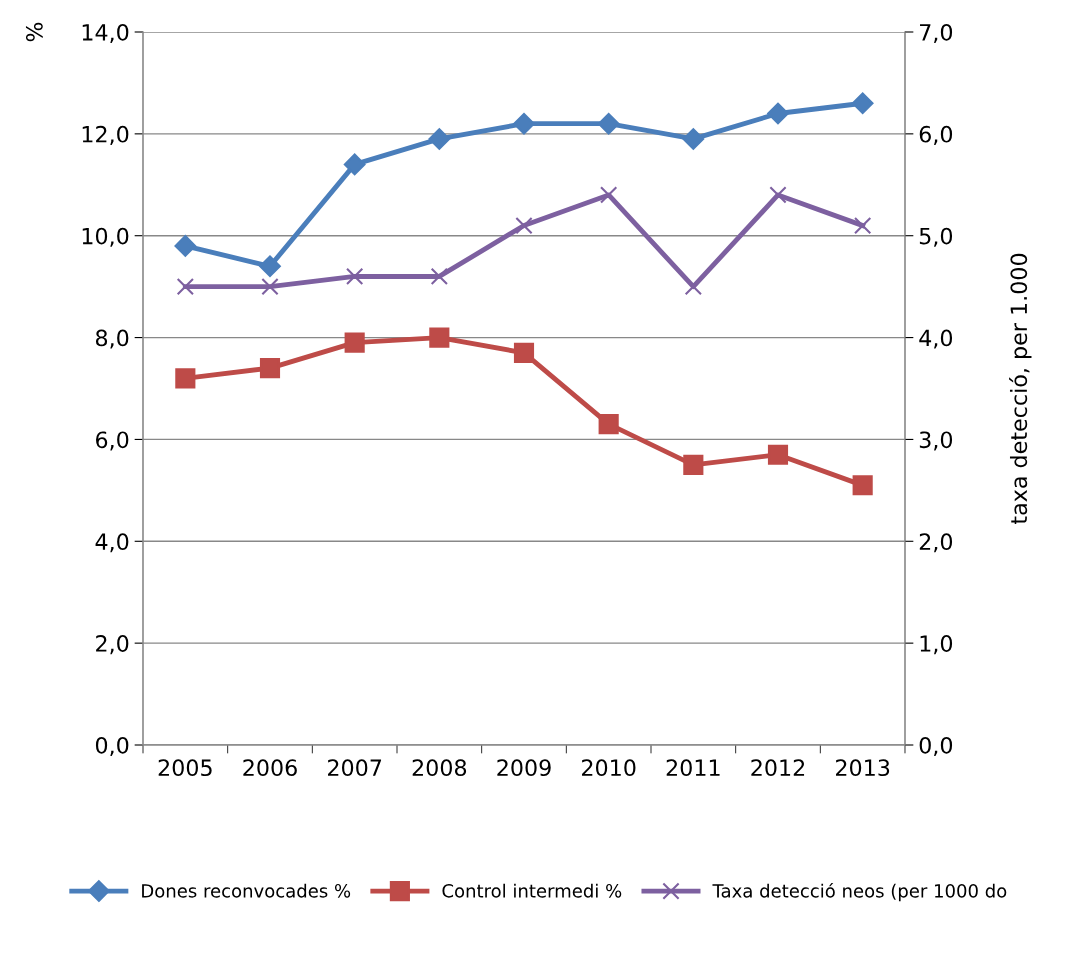  I want to click on y2-tick-label: 1,0, so click(936, 645).